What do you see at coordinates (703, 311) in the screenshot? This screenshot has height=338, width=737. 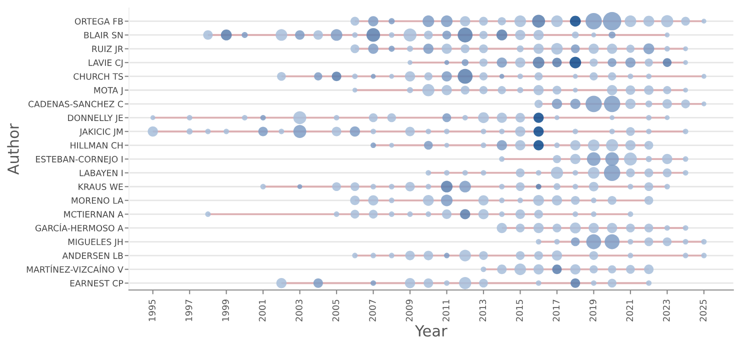 I see `x-tick-label: 2025` at bounding box center [703, 311].